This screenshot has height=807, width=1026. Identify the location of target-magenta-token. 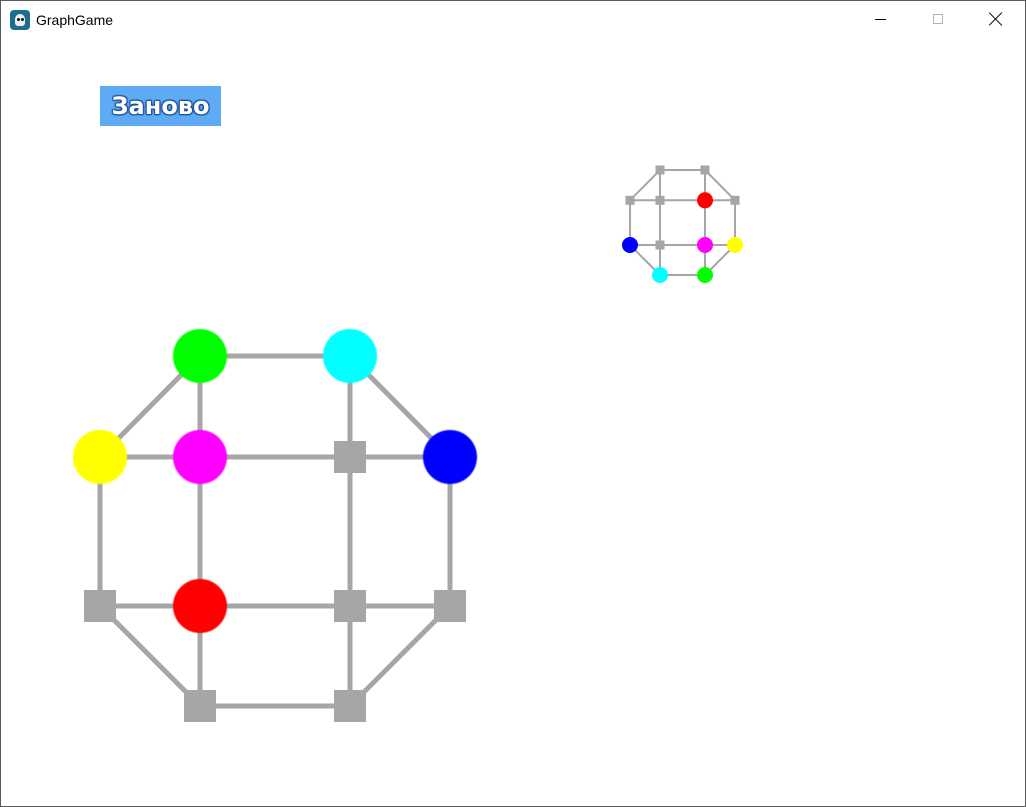
(705, 245).